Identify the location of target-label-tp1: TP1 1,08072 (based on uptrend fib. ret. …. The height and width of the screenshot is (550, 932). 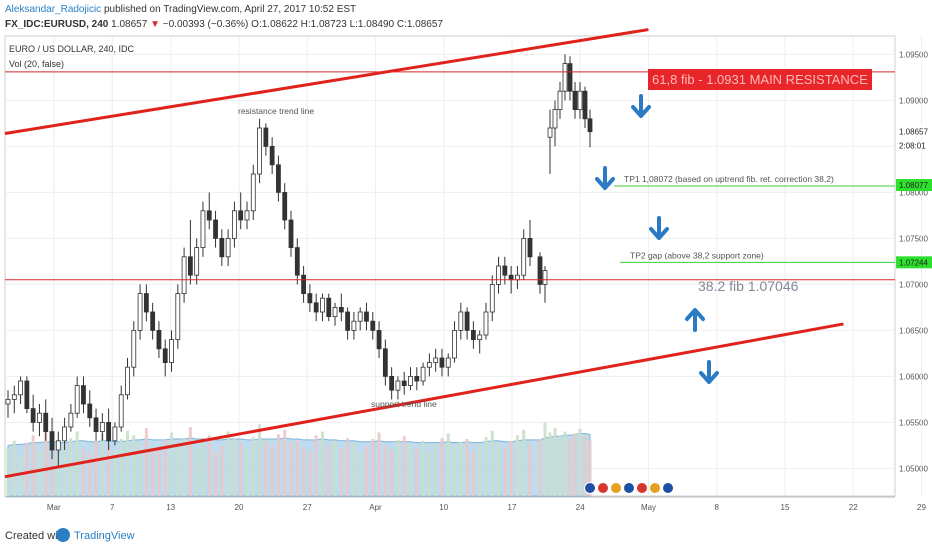
(729, 179).